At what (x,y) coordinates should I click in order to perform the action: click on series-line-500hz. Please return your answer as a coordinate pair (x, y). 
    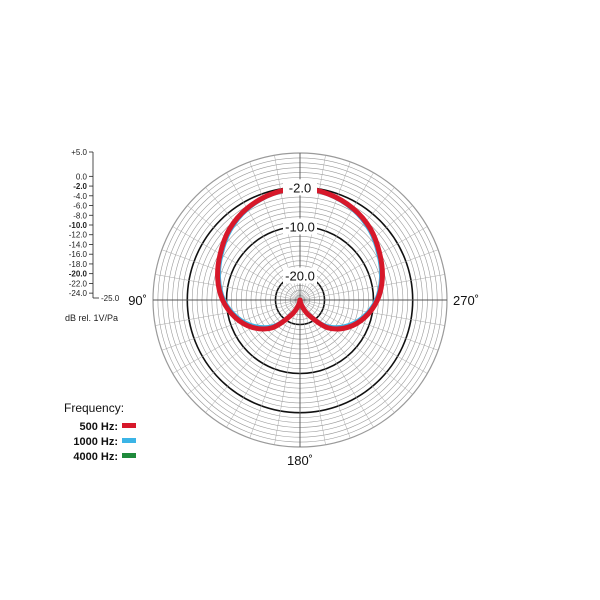
    Looking at the image, I should click on (300, 258).